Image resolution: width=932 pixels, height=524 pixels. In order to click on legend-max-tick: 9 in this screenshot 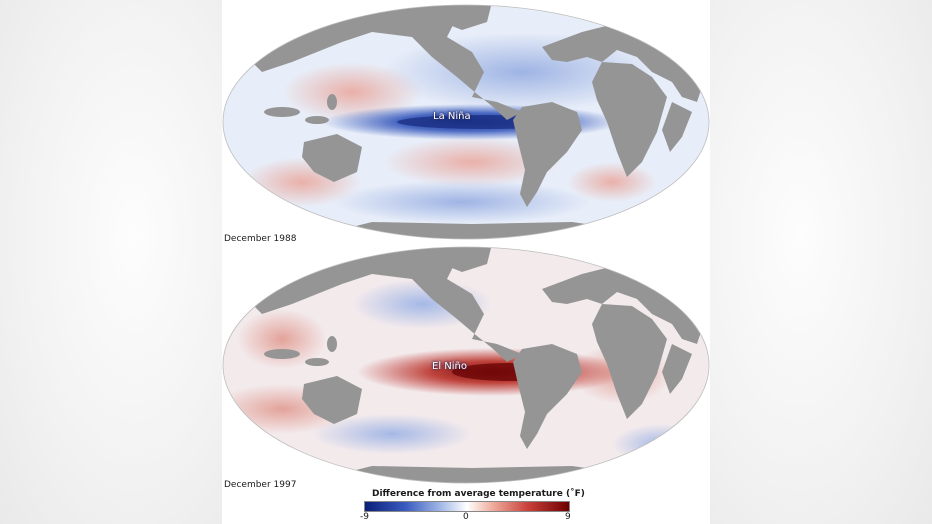, I will do `click(568, 517)`.